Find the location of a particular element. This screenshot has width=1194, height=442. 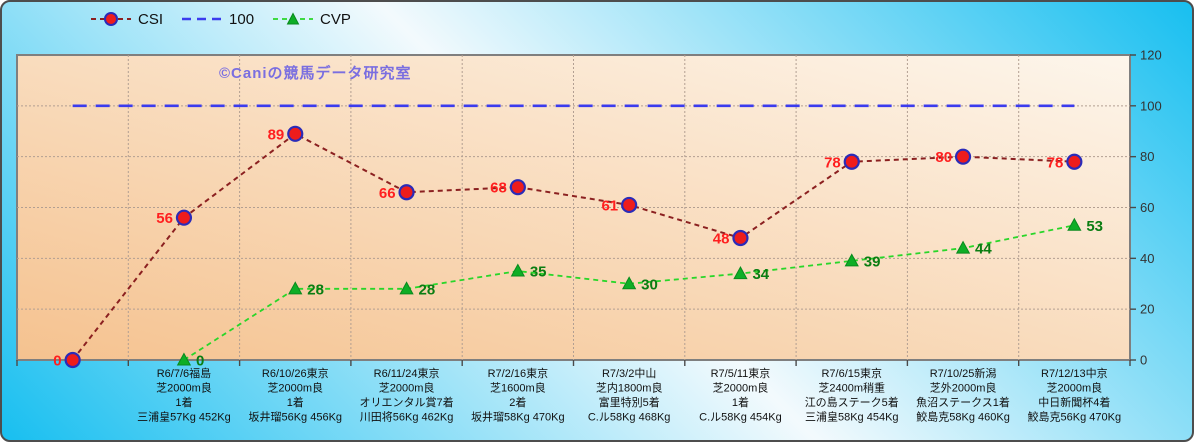

legend-label: CVP is located at coordinates (335, 19).